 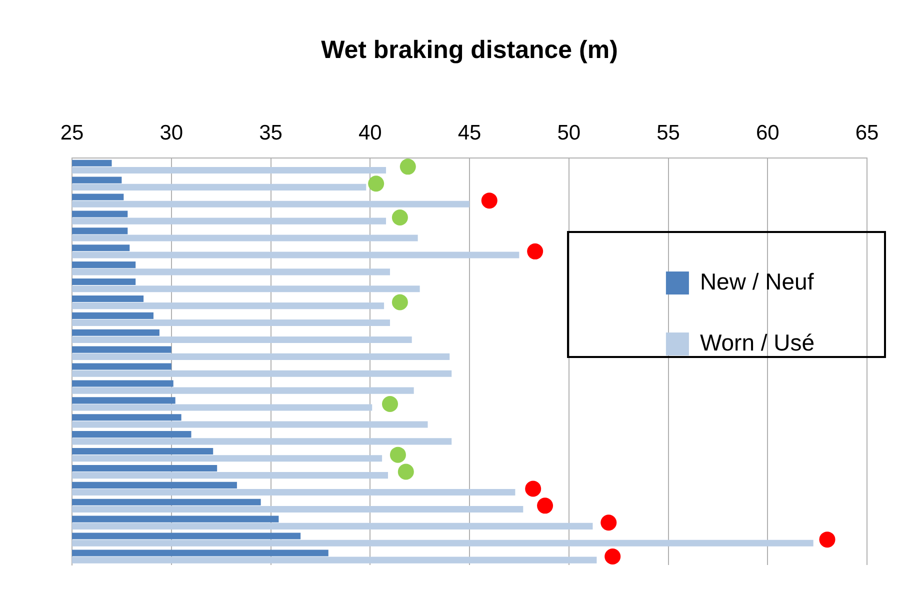 What do you see at coordinates (72, 132) in the screenshot?
I see `x-tick-label: 25` at bounding box center [72, 132].